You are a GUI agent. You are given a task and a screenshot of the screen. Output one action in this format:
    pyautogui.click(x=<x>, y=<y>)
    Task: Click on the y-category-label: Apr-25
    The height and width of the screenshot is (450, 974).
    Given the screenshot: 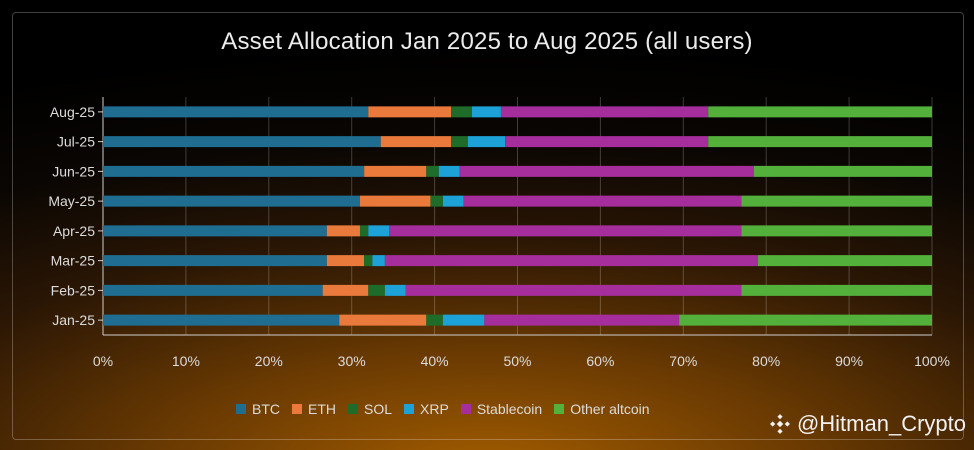 What is the action you would take?
    pyautogui.click(x=74, y=231)
    